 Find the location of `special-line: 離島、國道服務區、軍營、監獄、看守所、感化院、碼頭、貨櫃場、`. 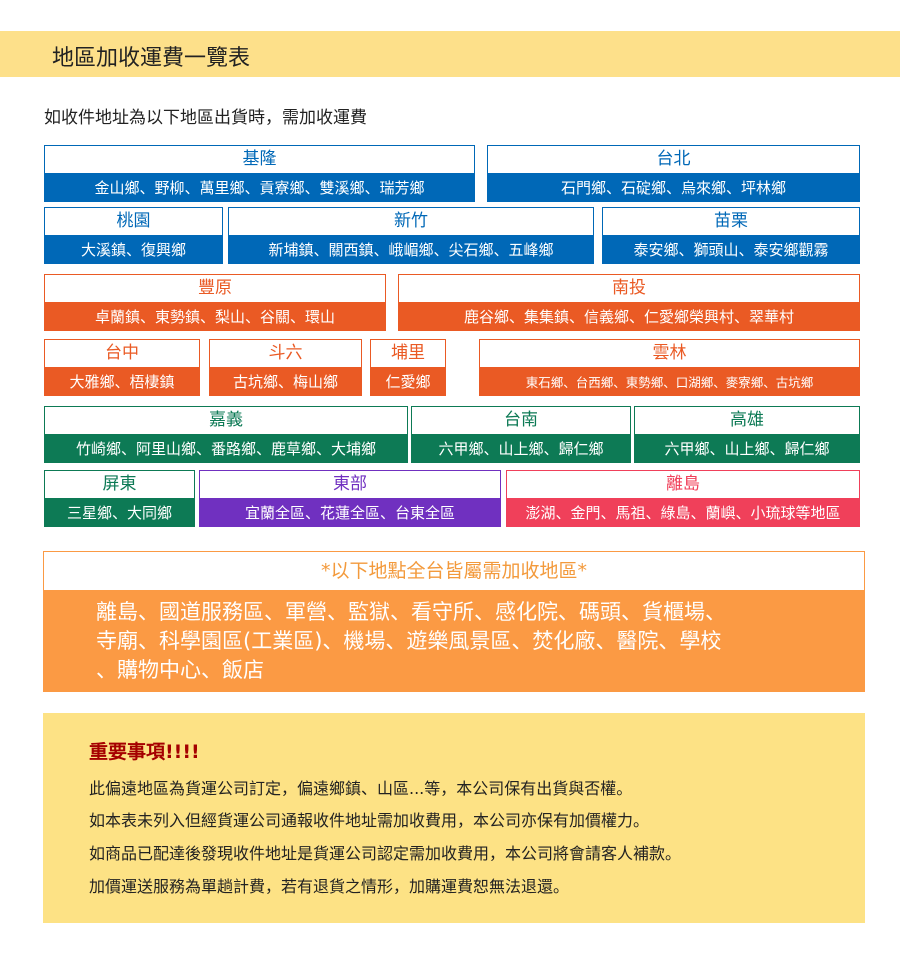

special-line: 離島、國道服務區、軍營、監獄、看守所、感化院、碼頭、貨櫃場、 is located at coordinates (411, 612).